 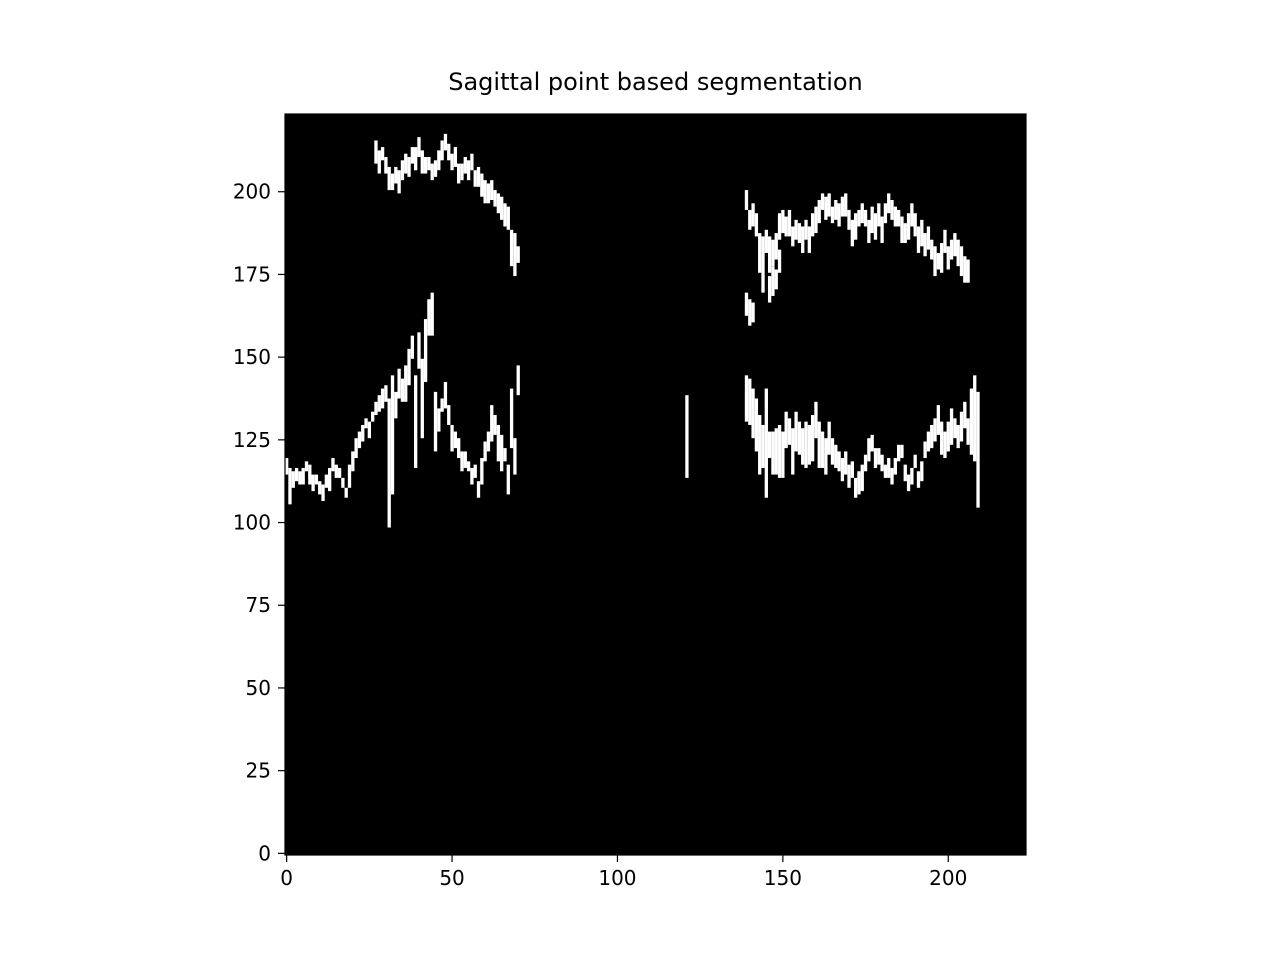 What do you see at coordinates (259, 522) in the screenshot?
I see `y-axis: 0 25 50 75 100 125 150 175 200` at bounding box center [259, 522].